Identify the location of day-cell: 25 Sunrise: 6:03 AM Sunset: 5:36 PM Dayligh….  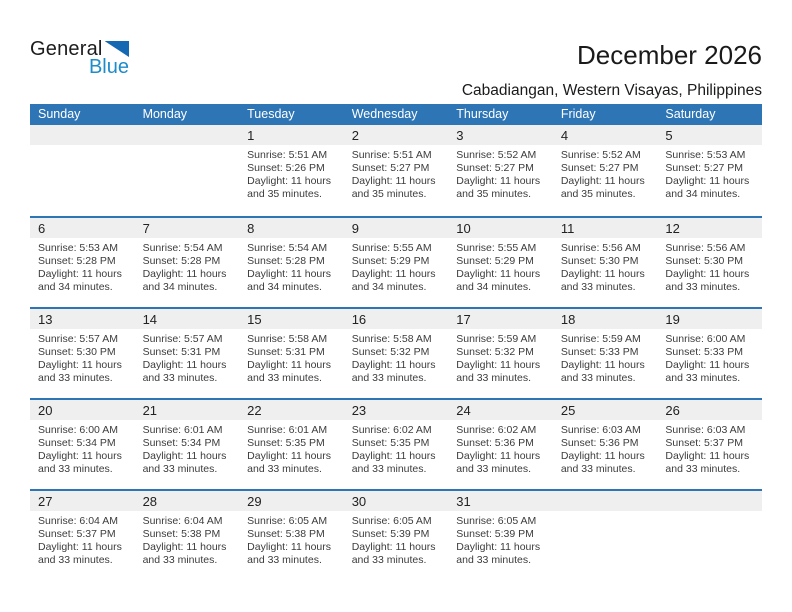
(605, 444).